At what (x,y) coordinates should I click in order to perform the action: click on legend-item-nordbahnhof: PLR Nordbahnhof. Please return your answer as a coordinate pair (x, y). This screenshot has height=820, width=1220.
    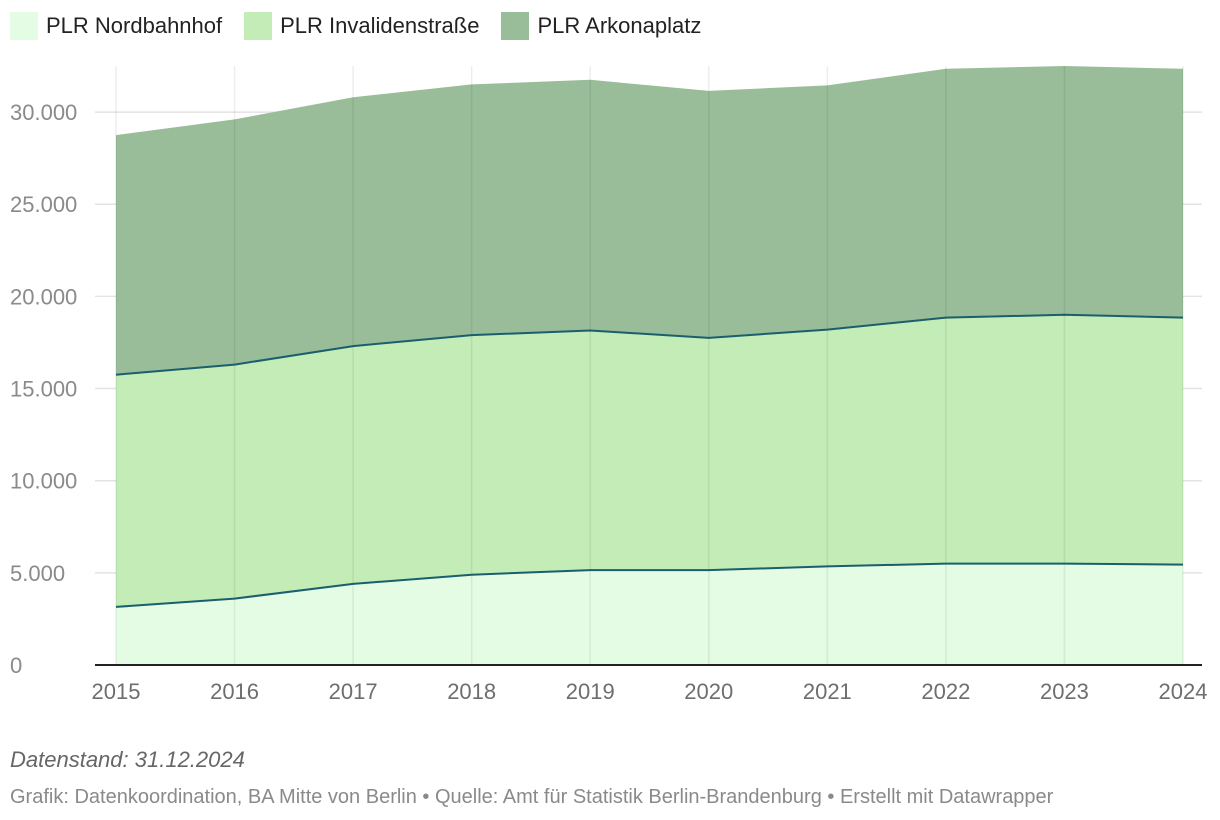
    Looking at the image, I should click on (116, 26).